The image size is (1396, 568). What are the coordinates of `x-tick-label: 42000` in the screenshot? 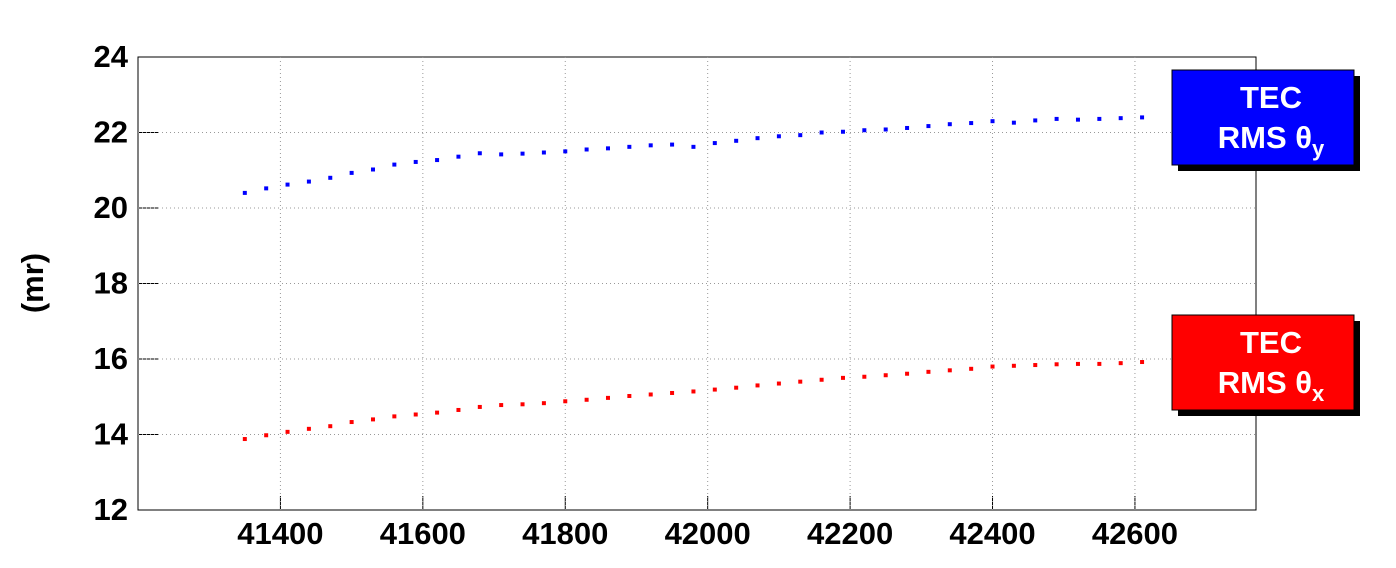 It's located at (708, 533).